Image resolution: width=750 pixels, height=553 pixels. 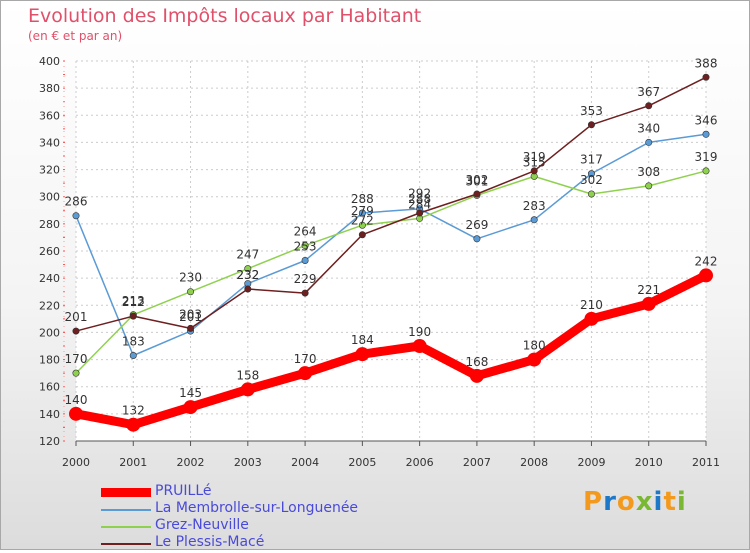 I want to click on data-label: 301, so click(x=476, y=181).